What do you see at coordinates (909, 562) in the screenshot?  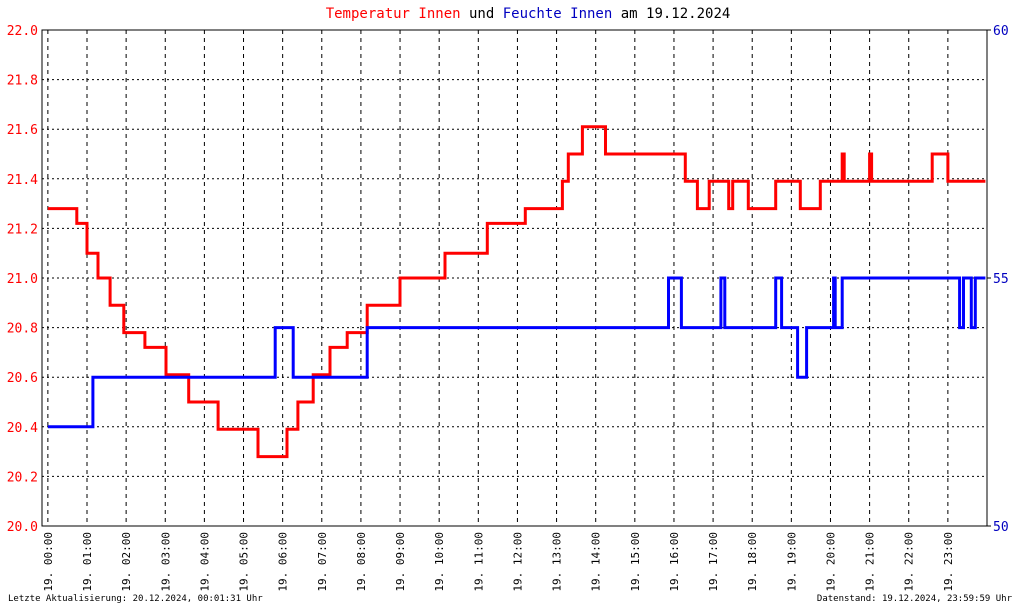 I see `x-tick-label: 19. 22:00` at bounding box center [909, 562].